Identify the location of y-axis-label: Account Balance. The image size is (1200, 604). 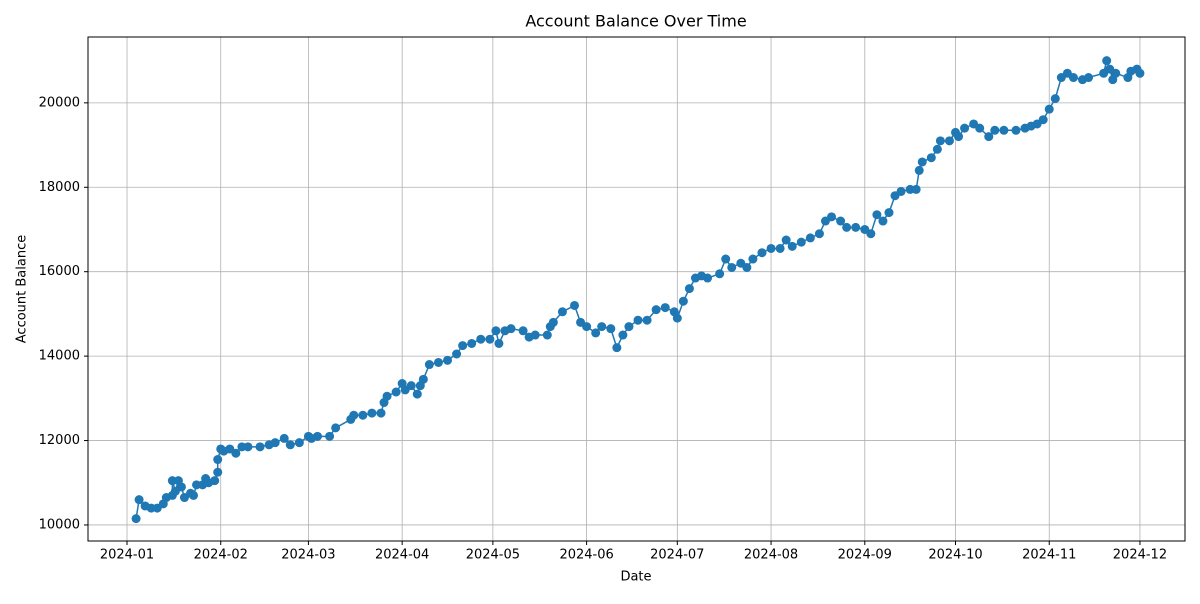
(22, 289).